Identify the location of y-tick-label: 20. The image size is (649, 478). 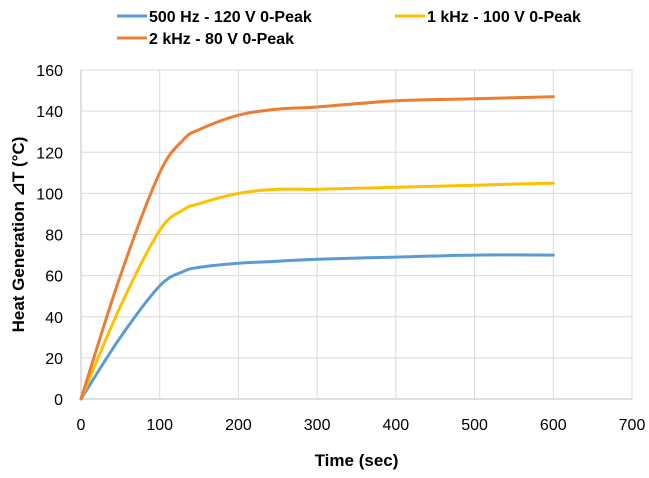
(54, 359).